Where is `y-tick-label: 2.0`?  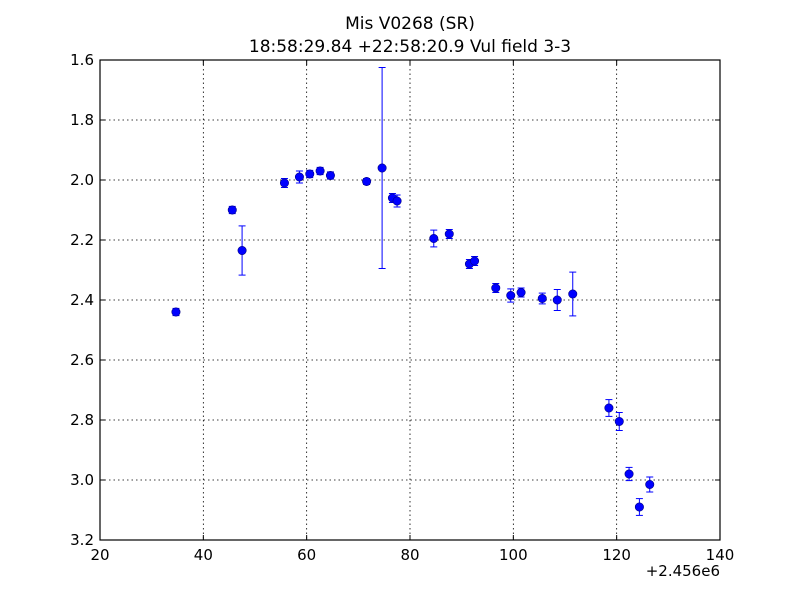
y-tick-label: 2.0 is located at coordinates (82, 180).